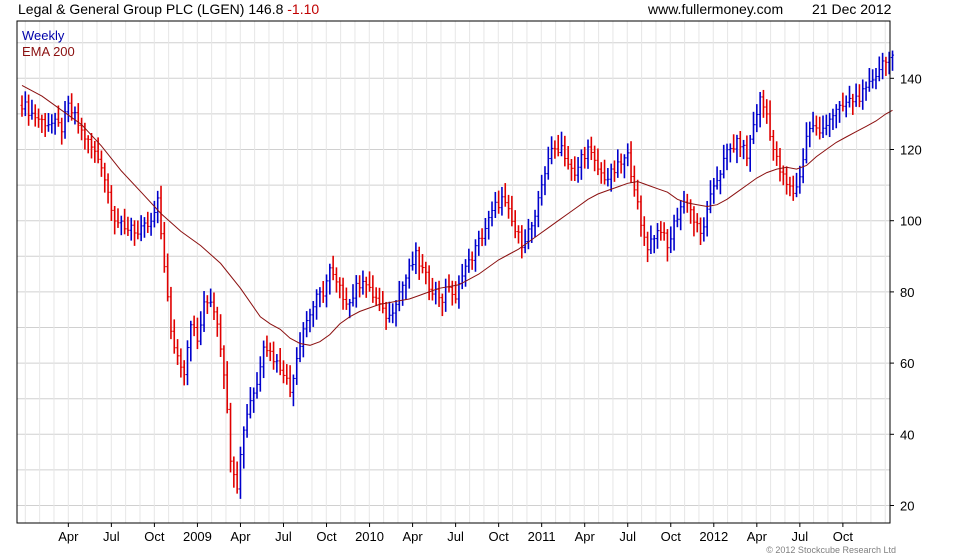 The width and height of the screenshot is (980, 560). Describe the element at coordinates (43, 35) in the screenshot. I see `legend-interval: Weekly` at that location.